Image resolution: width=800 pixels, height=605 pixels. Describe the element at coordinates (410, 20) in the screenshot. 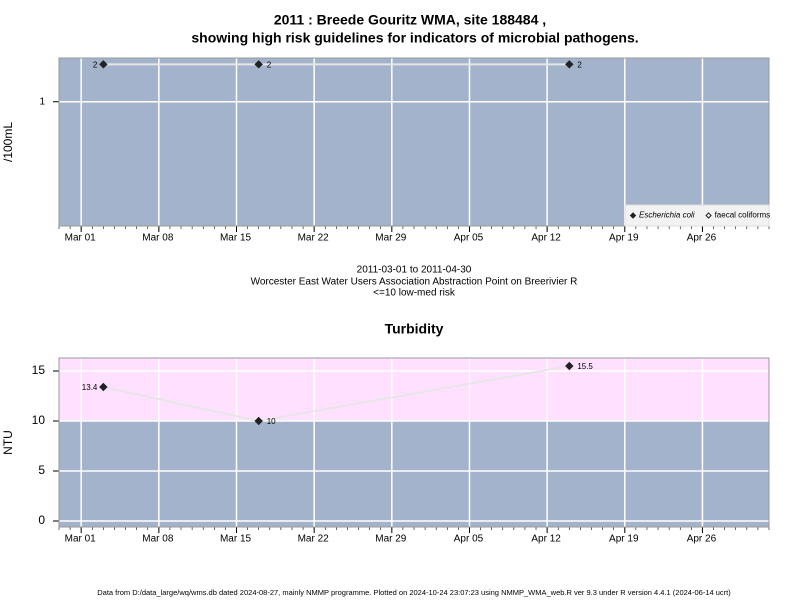

I see `chart-title: 2011 : Breede Gouritz WMA, site 188484 ,` at that location.